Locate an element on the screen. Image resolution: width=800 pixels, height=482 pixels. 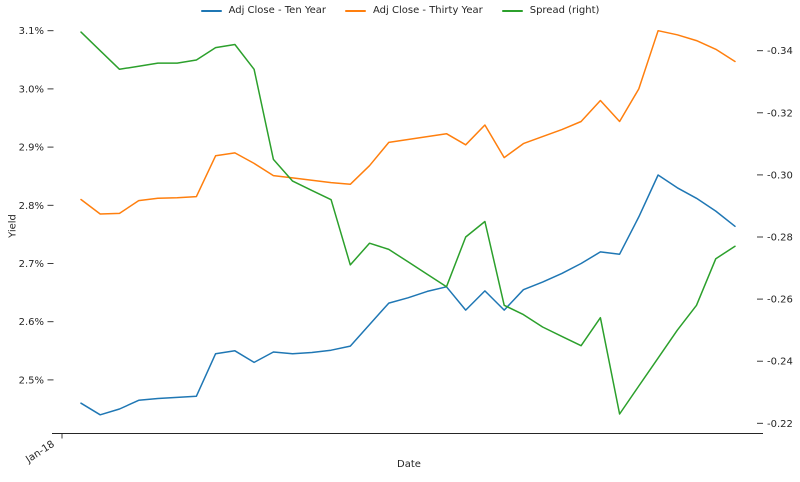
left-y-tick-label: 2.5% is located at coordinates (31, 380).